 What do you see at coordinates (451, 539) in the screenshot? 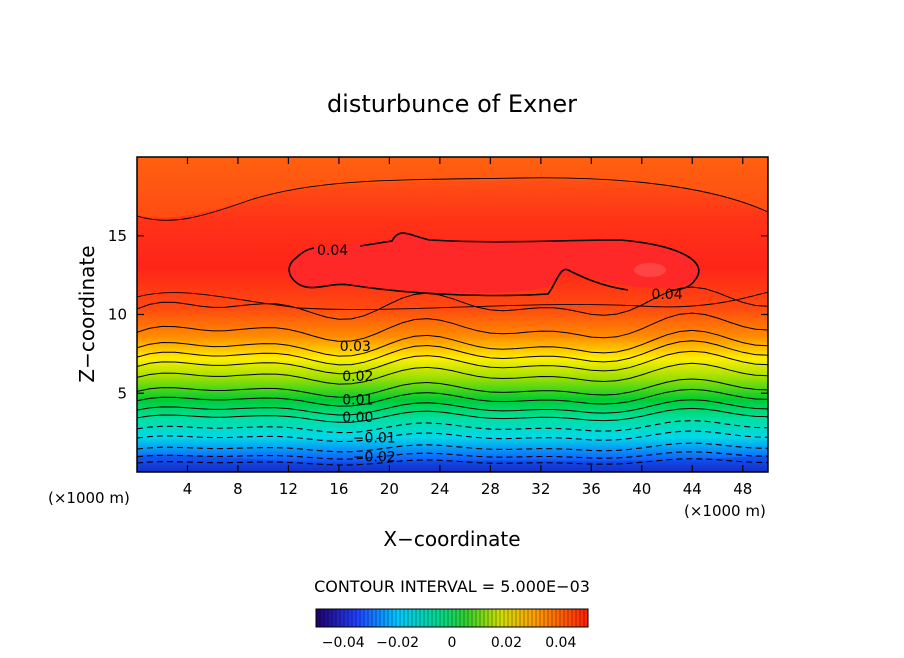
I see `x-axis-label: X−coordinate` at bounding box center [451, 539].